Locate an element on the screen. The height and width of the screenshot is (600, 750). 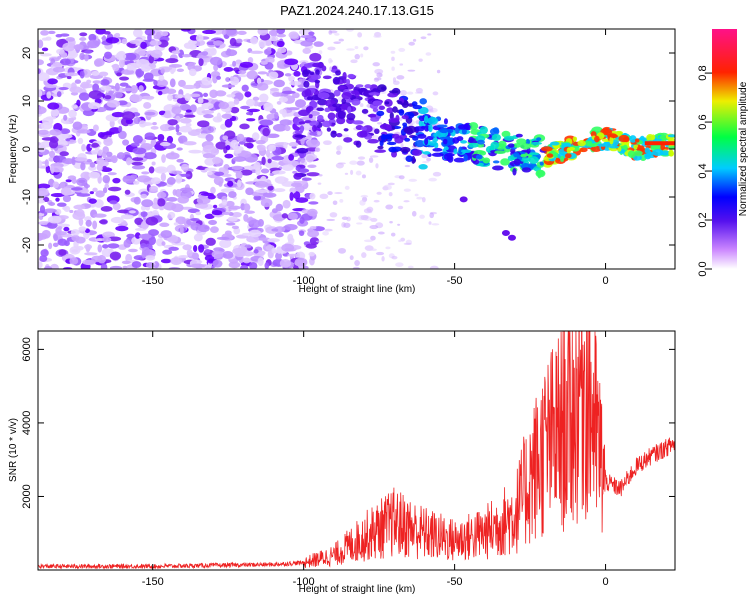
colorbar-gradient is located at coordinates (724, 149).